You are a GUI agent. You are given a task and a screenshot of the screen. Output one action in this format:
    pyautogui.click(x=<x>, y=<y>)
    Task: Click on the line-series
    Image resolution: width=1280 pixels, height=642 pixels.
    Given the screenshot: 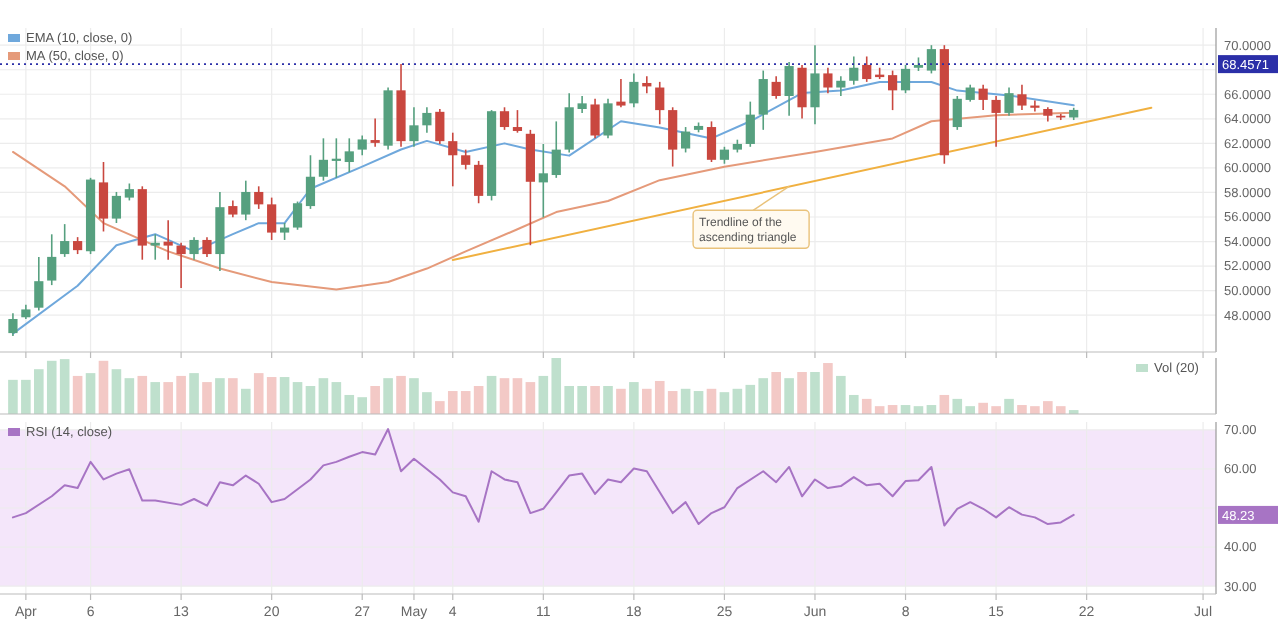 What is the action you would take?
    pyautogui.click(x=543, y=477)
    